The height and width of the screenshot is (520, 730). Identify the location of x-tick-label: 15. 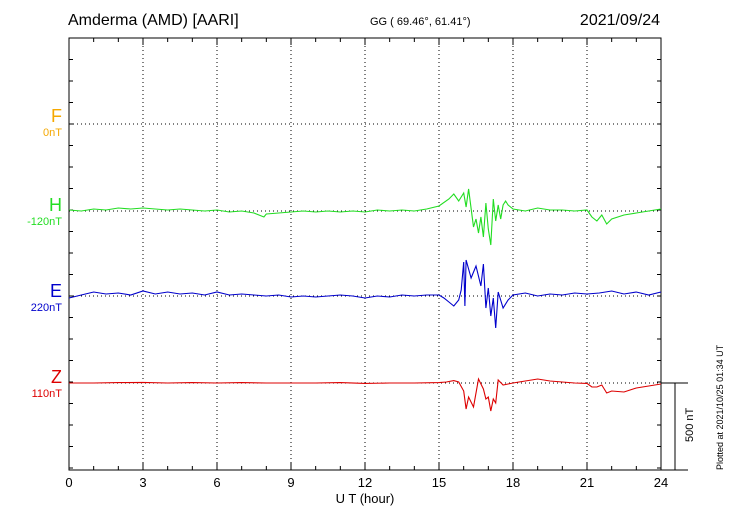
(439, 482).